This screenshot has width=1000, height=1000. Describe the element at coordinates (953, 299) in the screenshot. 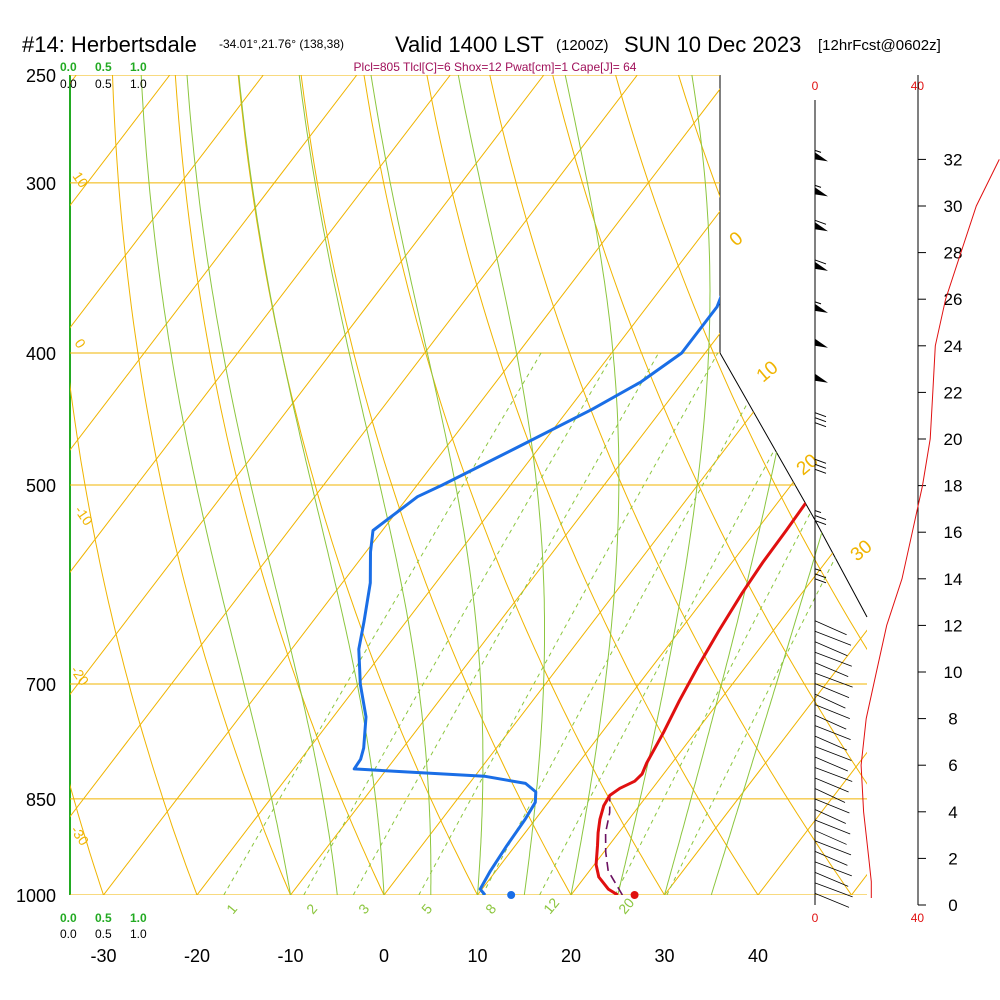

I see `height-tick-label: 26` at that location.